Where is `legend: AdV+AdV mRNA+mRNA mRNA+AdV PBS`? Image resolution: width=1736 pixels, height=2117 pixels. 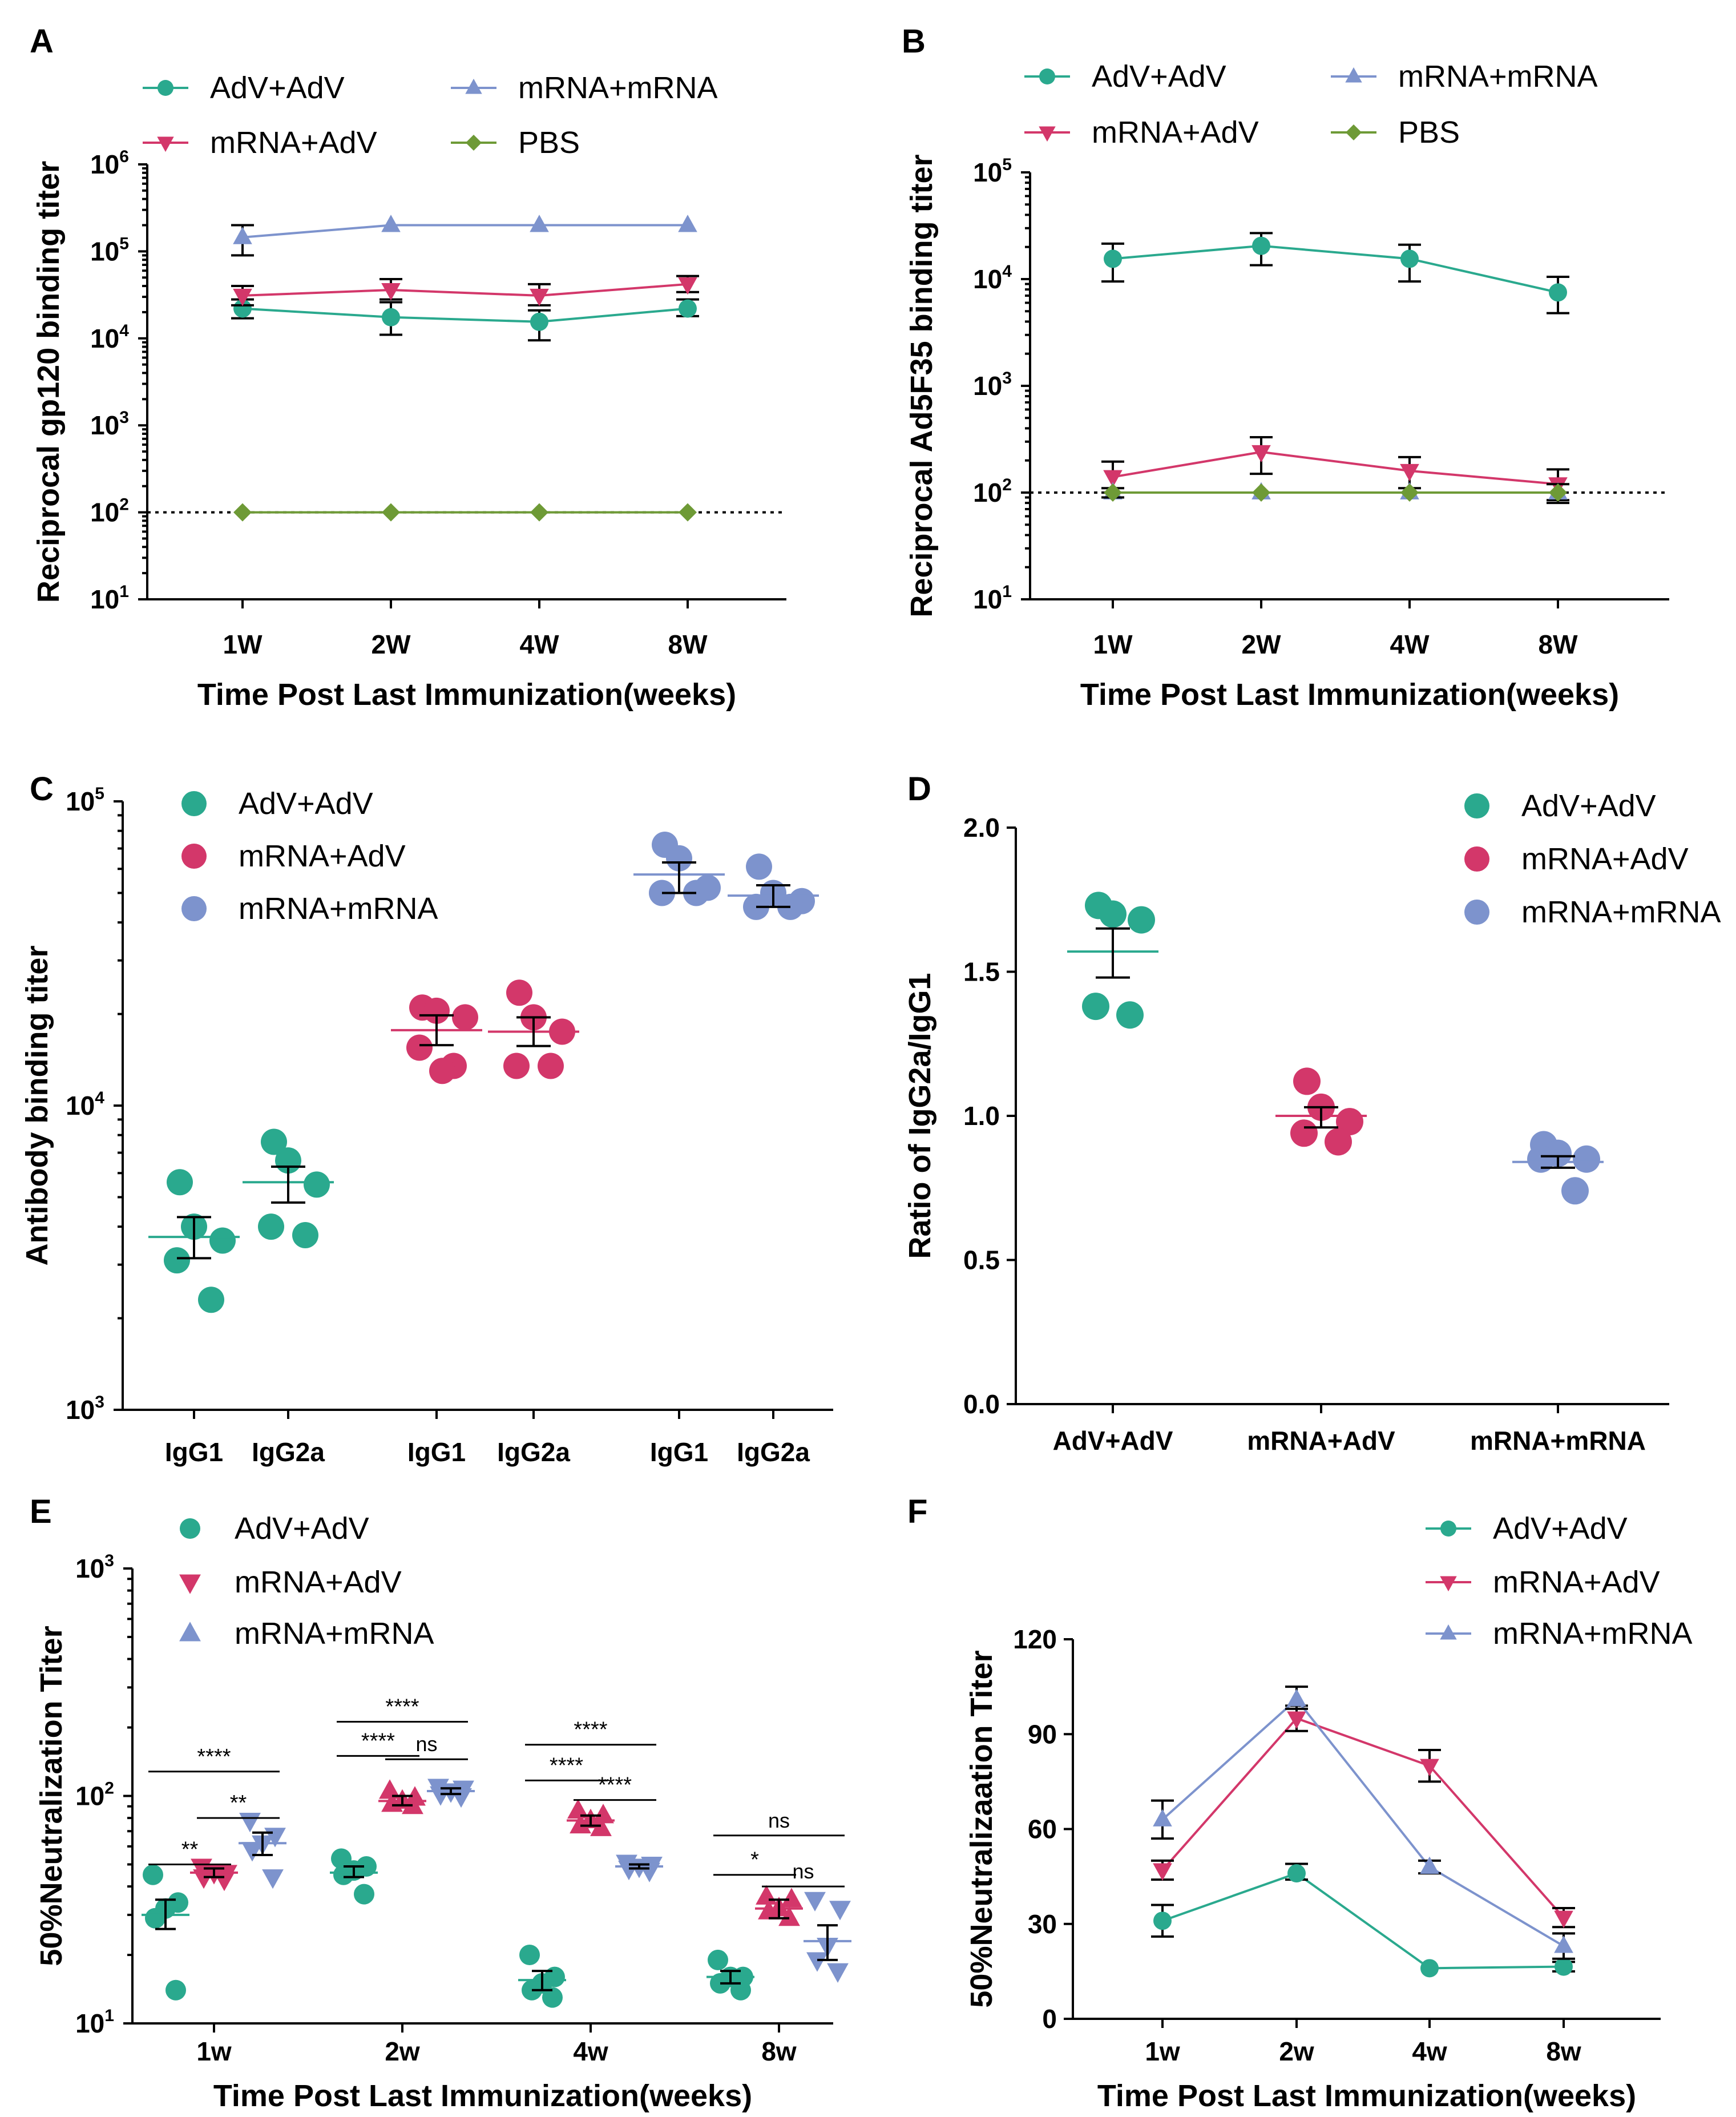
legend: AdV+AdV mRNA+mRNA mRNA+AdV PBS is located at coordinates (1311, 104).